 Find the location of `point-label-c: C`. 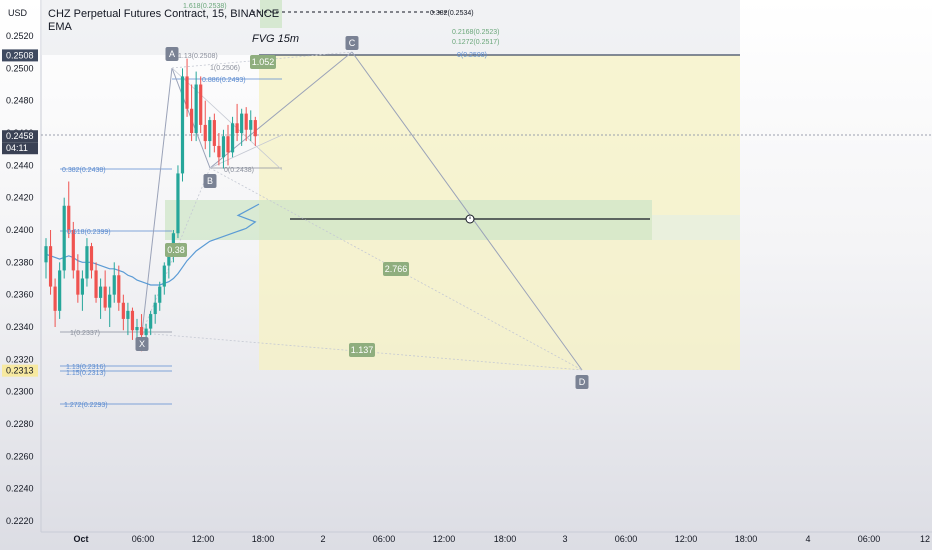

point-label-c: C is located at coordinates (352, 43).